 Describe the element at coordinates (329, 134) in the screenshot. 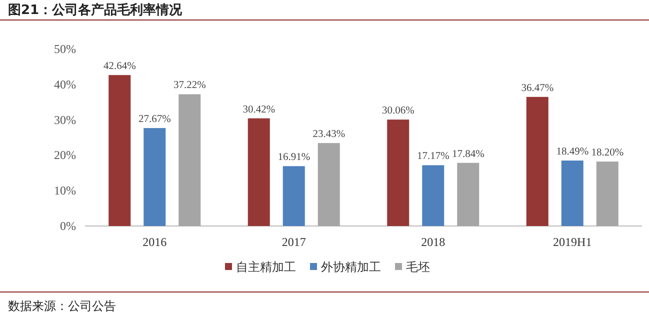

I see `data-label: 23.43%` at that location.